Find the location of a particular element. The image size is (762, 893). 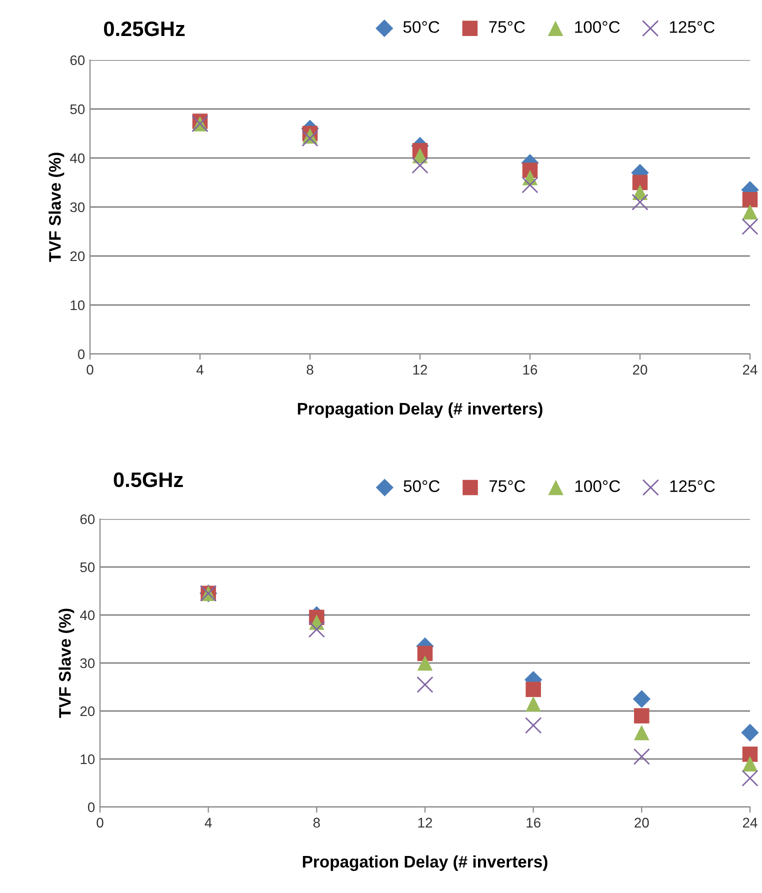

x-tick-label: 0 is located at coordinates (100, 823).